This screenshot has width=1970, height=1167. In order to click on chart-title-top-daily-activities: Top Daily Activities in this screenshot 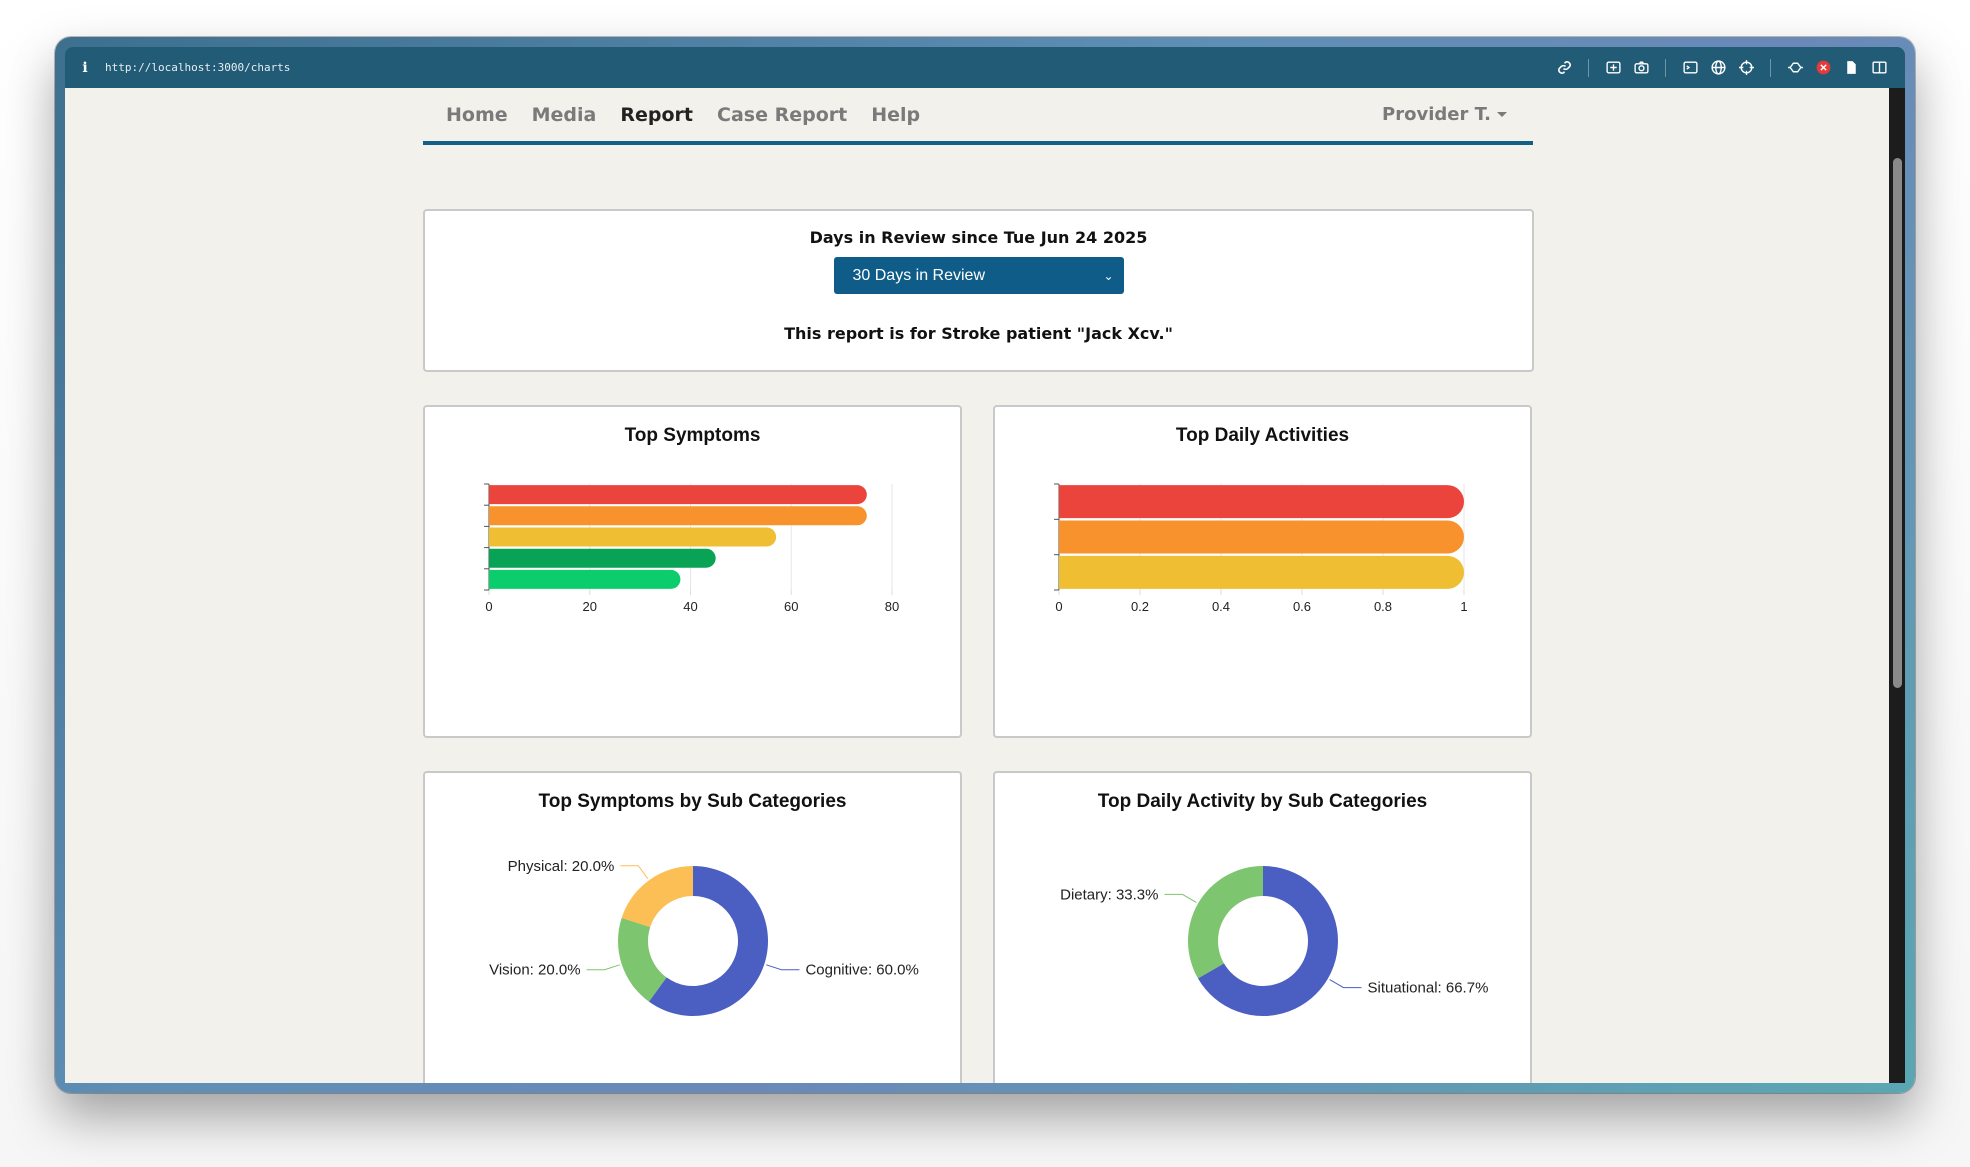, I will do `click(1262, 435)`.